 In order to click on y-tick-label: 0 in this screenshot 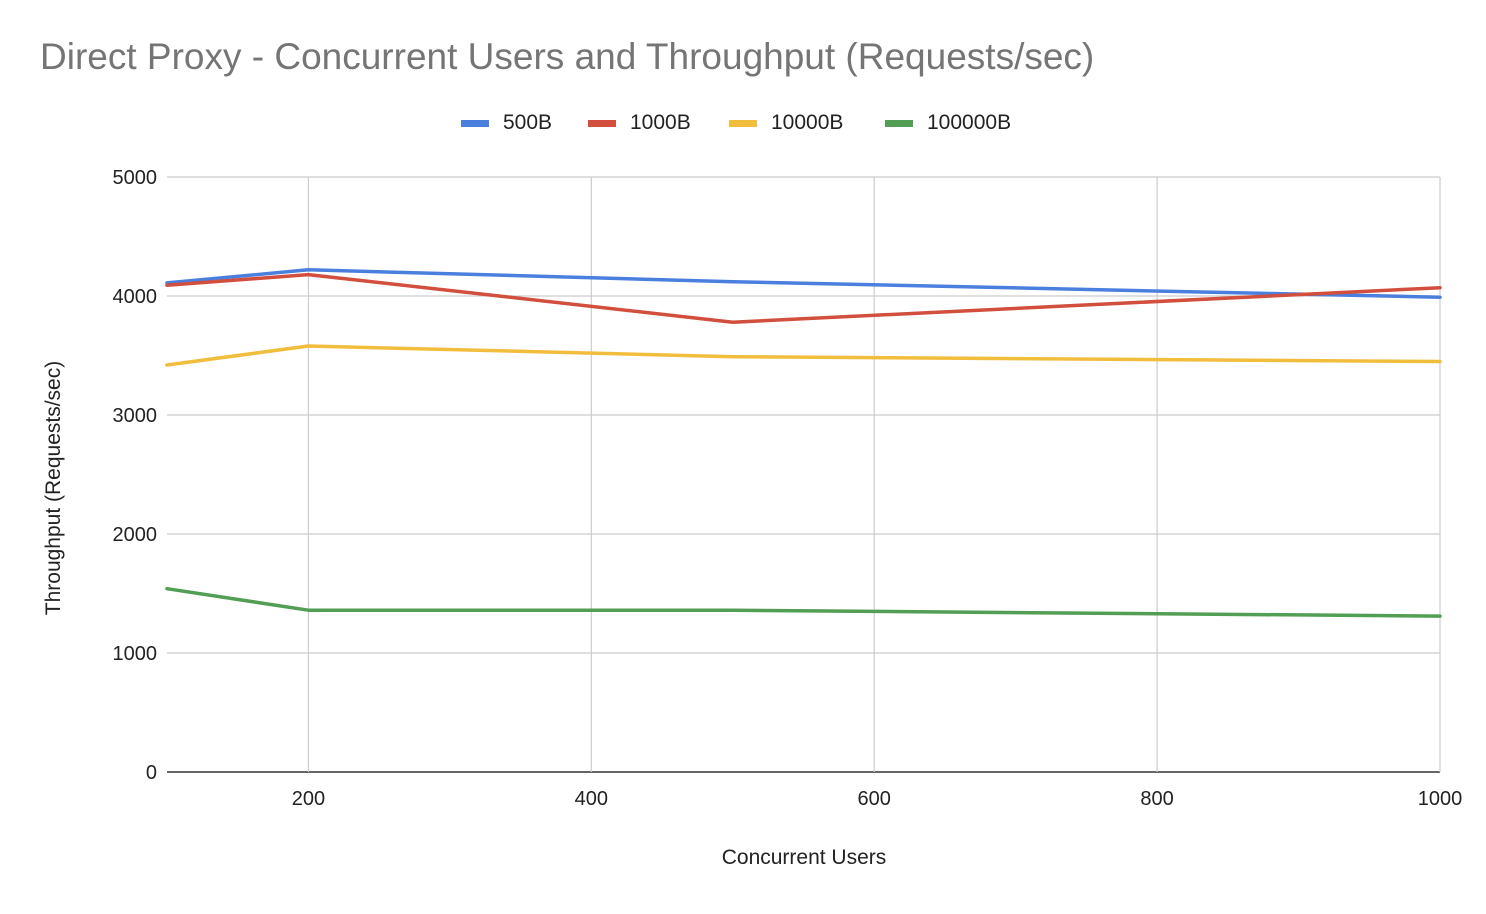, I will do `click(151, 773)`.